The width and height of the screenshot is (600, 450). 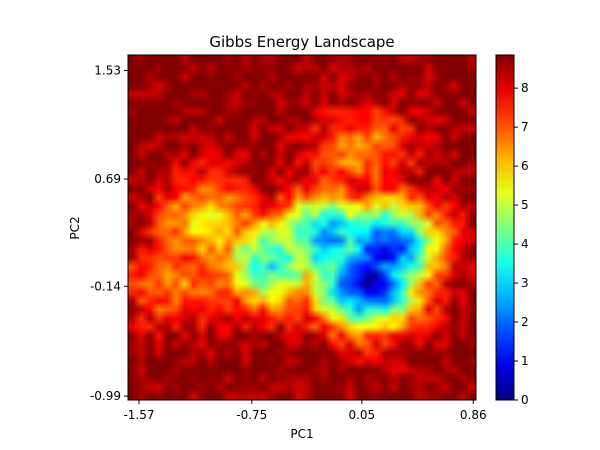 What do you see at coordinates (301, 434) in the screenshot?
I see `x-axis-label: PC1` at bounding box center [301, 434].